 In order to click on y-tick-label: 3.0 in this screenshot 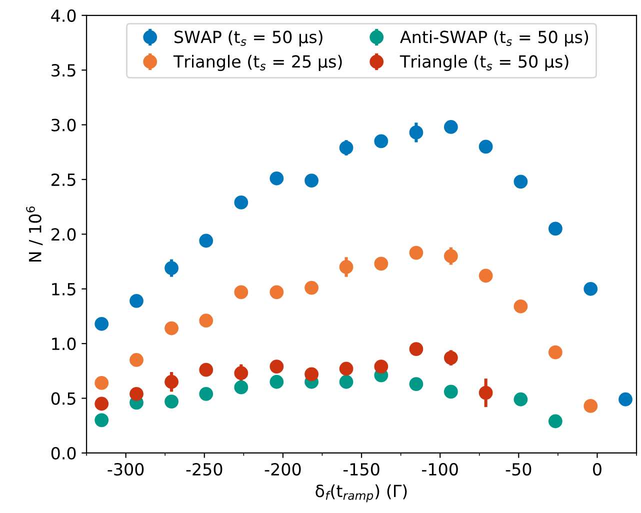, I will do `click(64, 125)`.